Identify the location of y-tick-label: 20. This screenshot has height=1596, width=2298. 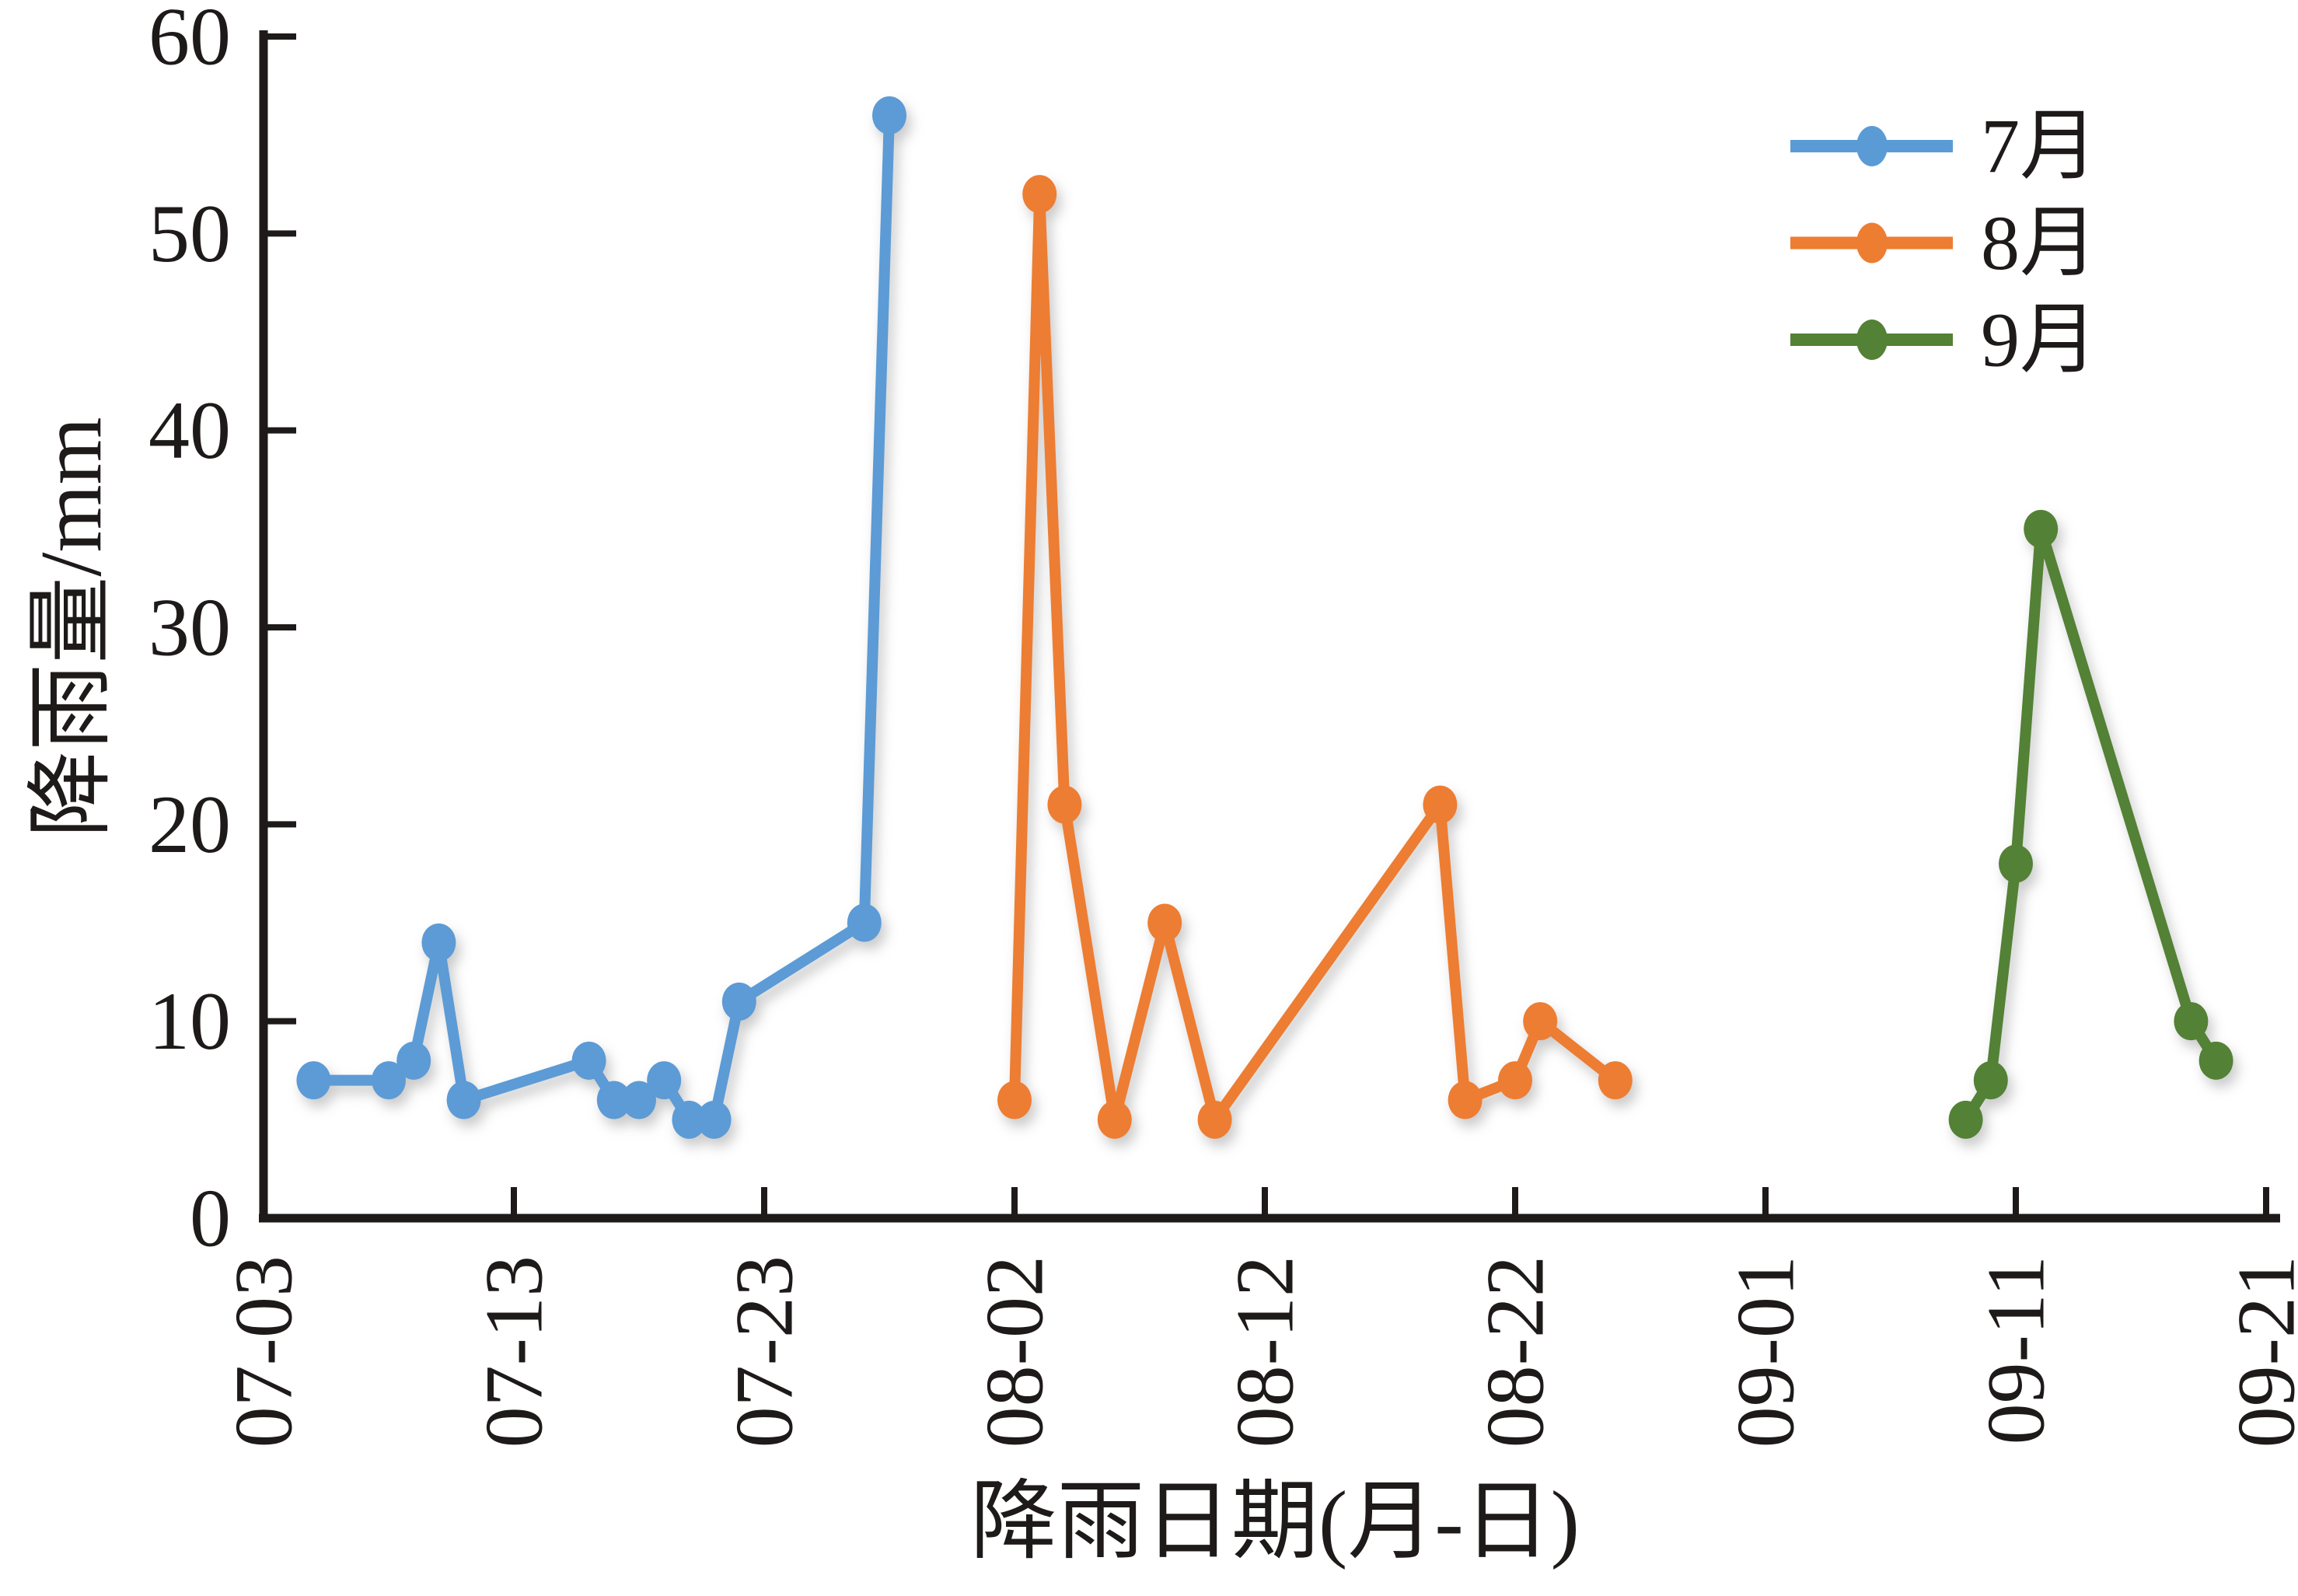
(189, 825).